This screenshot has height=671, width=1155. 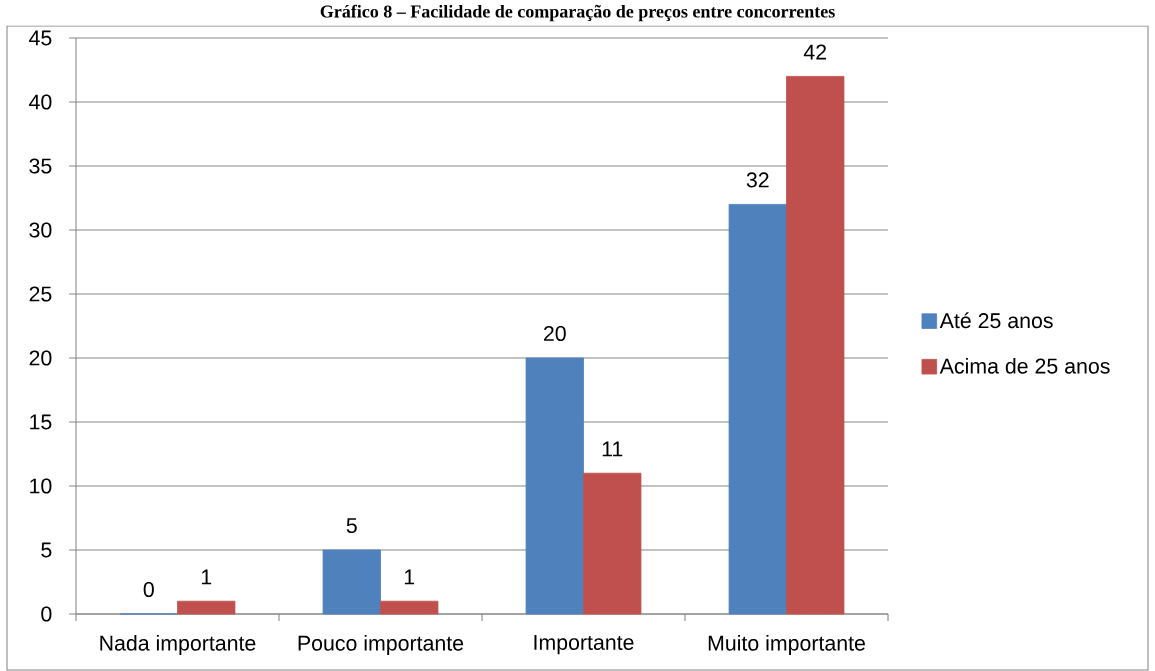 What do you see at coordinates (381, 645) in the screenshot?
I see `x-tick-label: Pouco importante` at bounding box center [381, 645].